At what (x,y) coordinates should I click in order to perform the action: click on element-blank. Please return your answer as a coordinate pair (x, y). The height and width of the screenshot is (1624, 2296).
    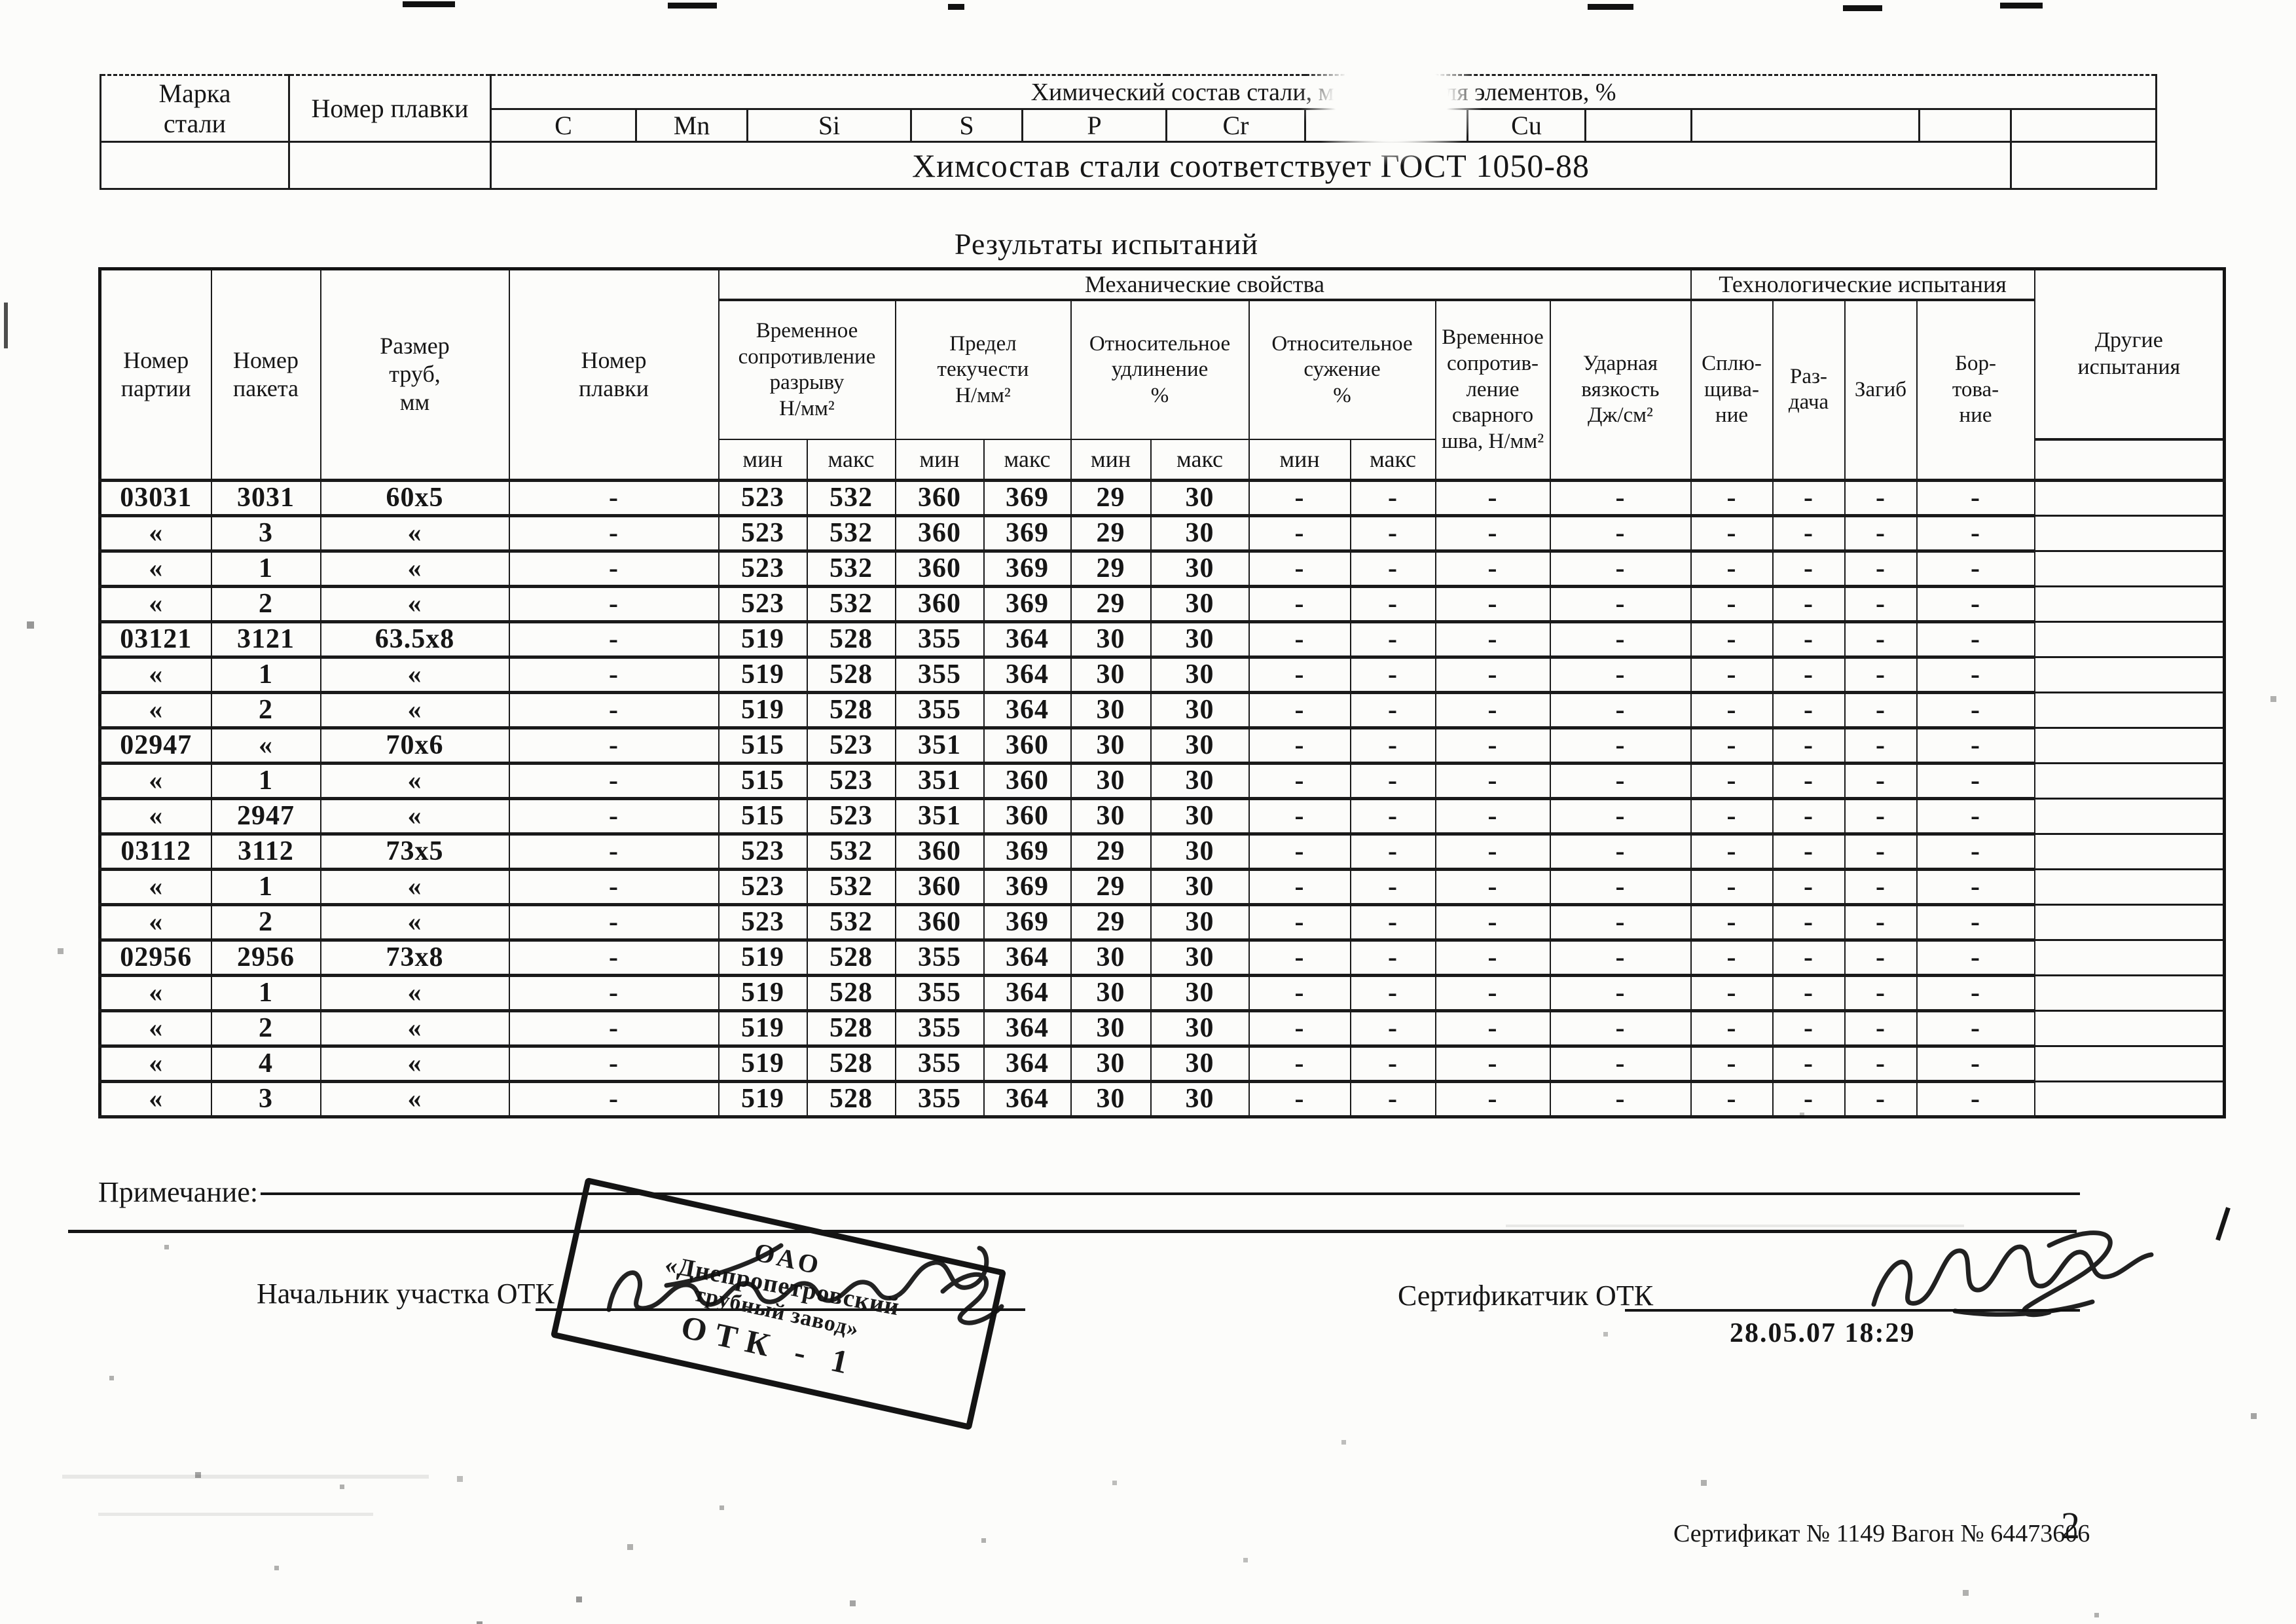
    Looking at the image, I should click on (1638, 125).